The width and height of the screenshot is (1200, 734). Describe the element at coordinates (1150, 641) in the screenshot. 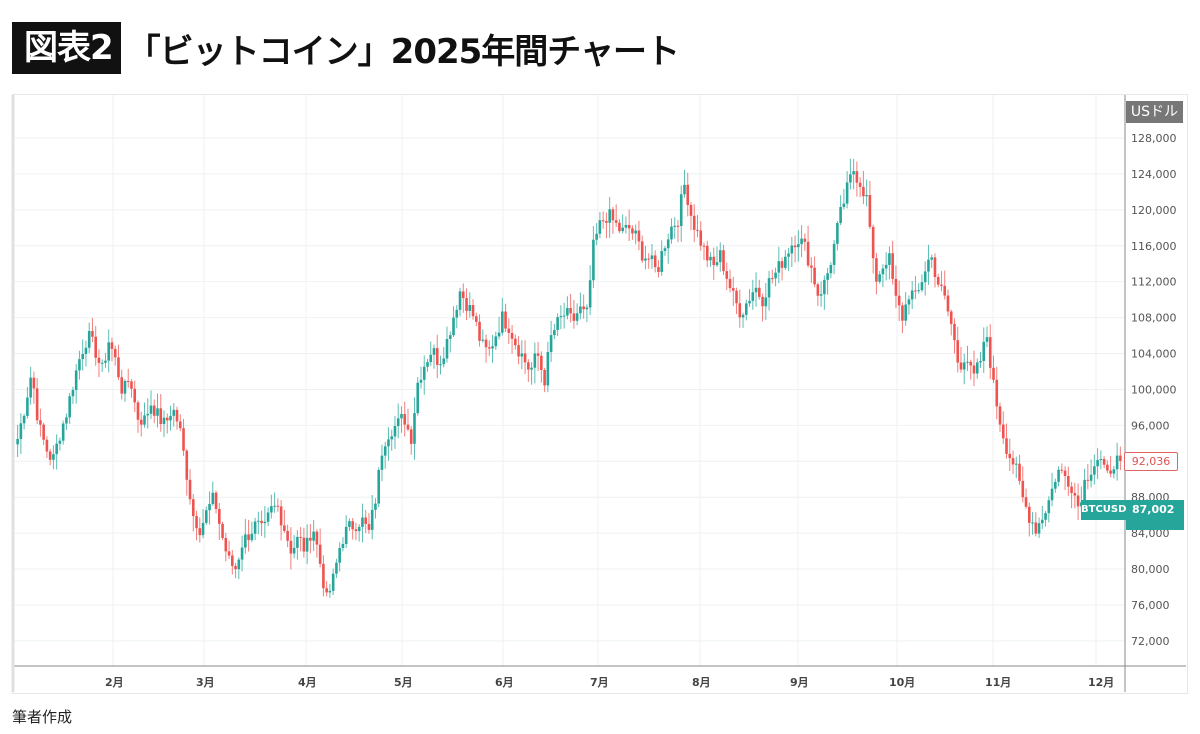

I see `y-tick-label: 72,000` at that location.